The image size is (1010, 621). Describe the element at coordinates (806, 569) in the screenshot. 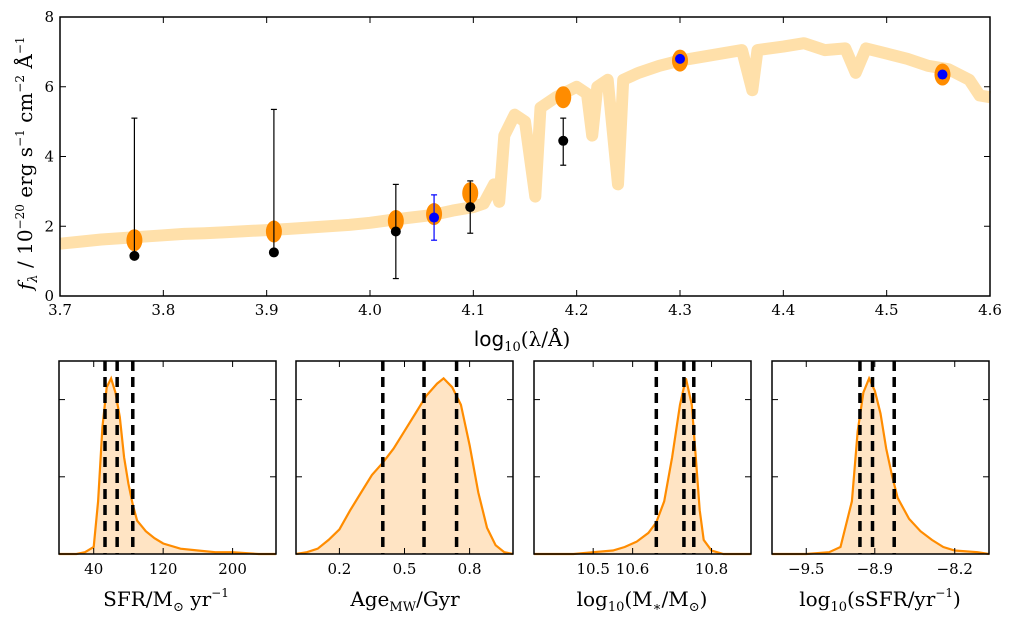

I see `ssfr-xtick-label-0: −9.5` at that location.